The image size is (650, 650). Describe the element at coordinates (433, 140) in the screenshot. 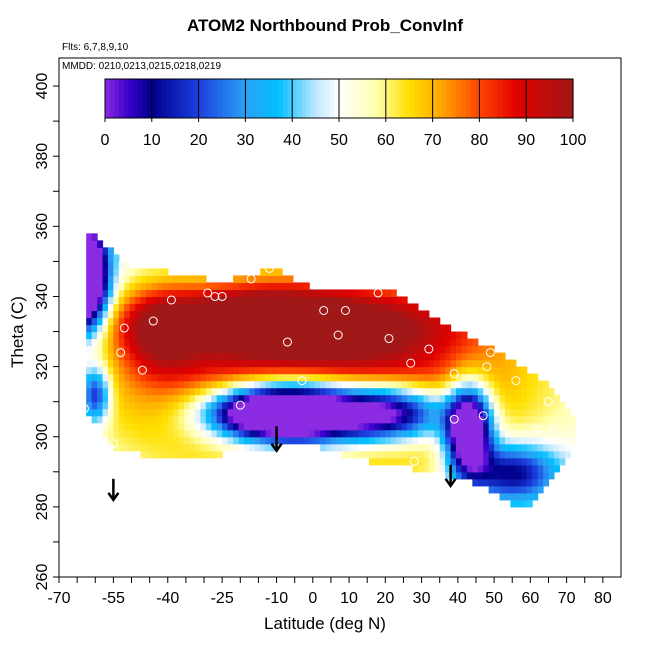

I see `colorbar-tick-label: 70` at that location.